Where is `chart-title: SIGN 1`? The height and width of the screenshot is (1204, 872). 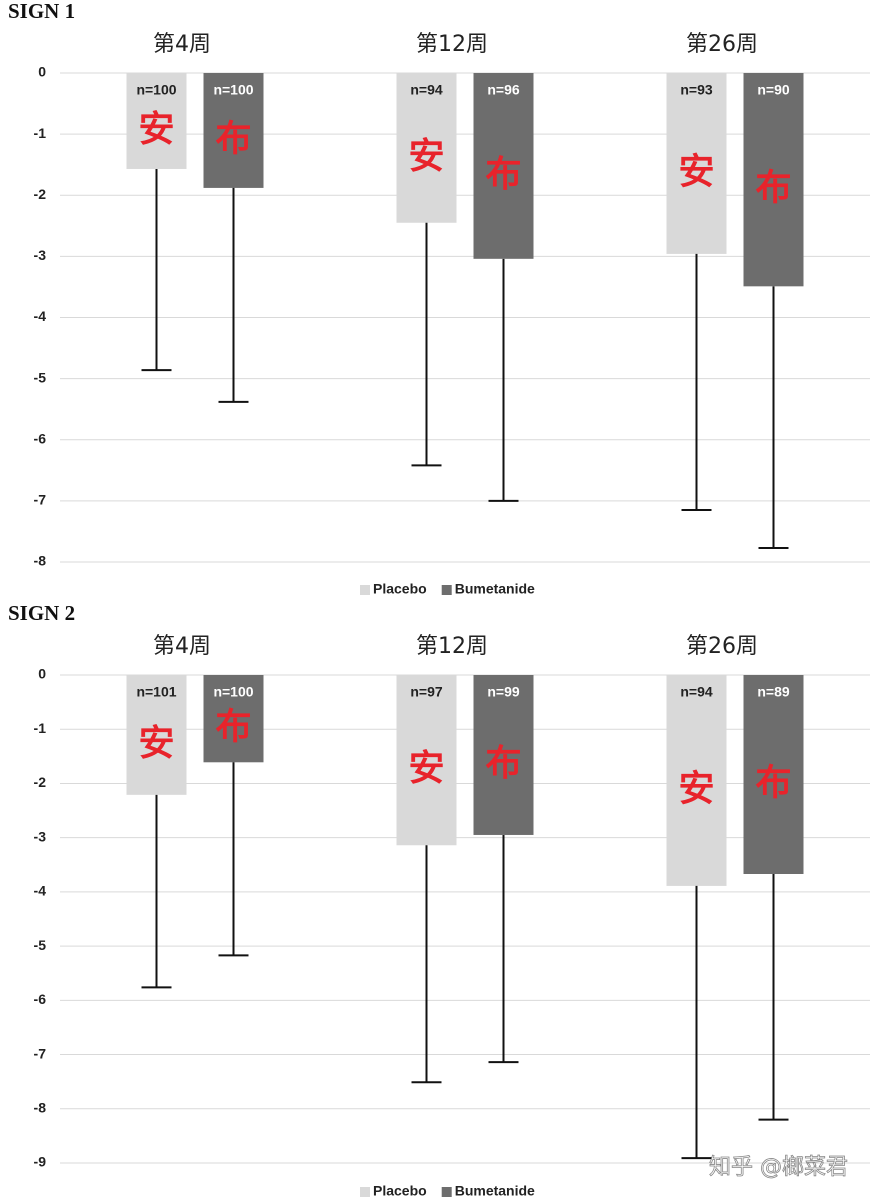
chart-title: SIGN 1 is located at coordinates (41, 11).